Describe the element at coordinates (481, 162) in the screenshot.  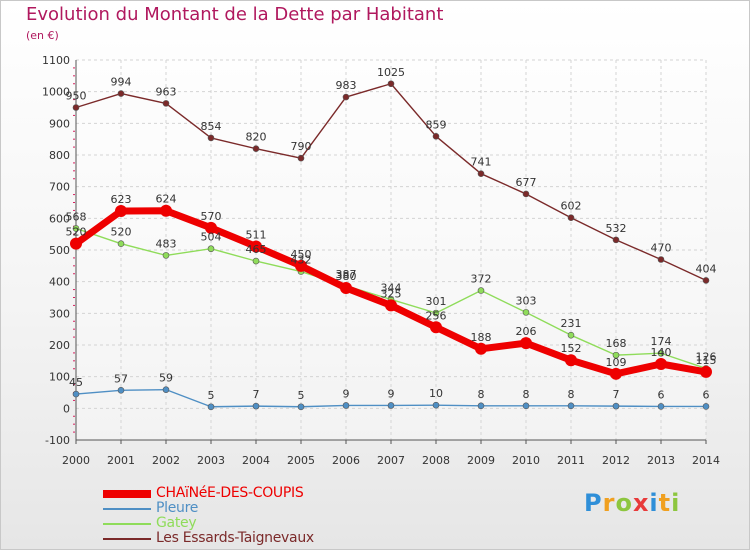
I see `data-label: 741` at that location.